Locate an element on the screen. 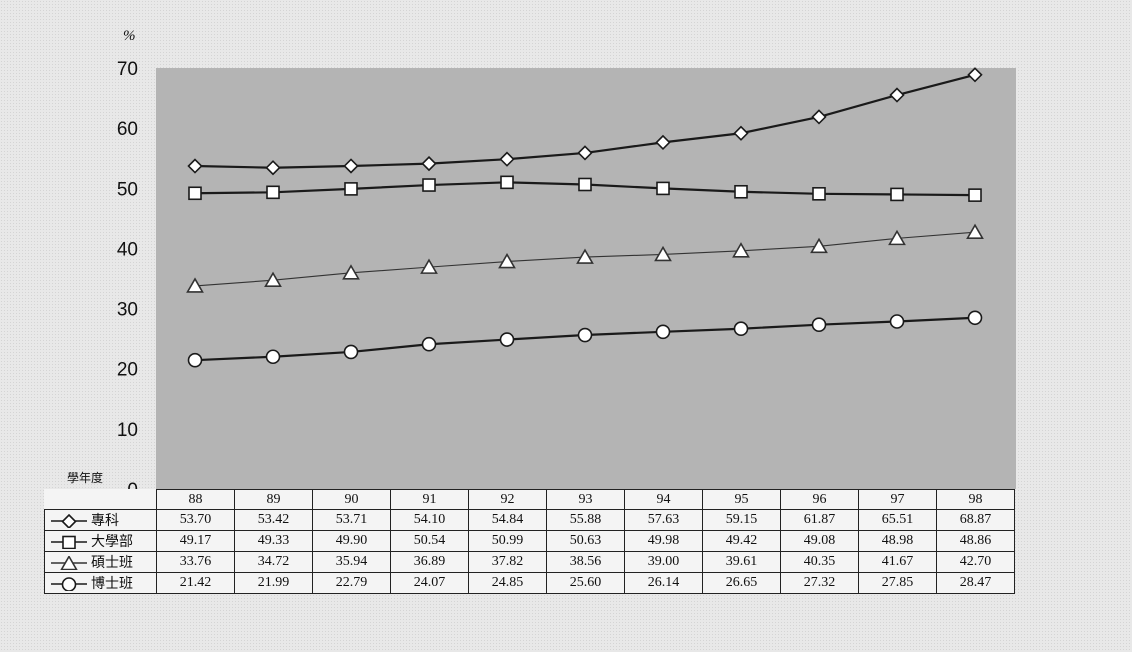 Image resolution: width=1132 pixels, height=652 pixels. y-tick-label: 0 is located at coordinates (132, 485).